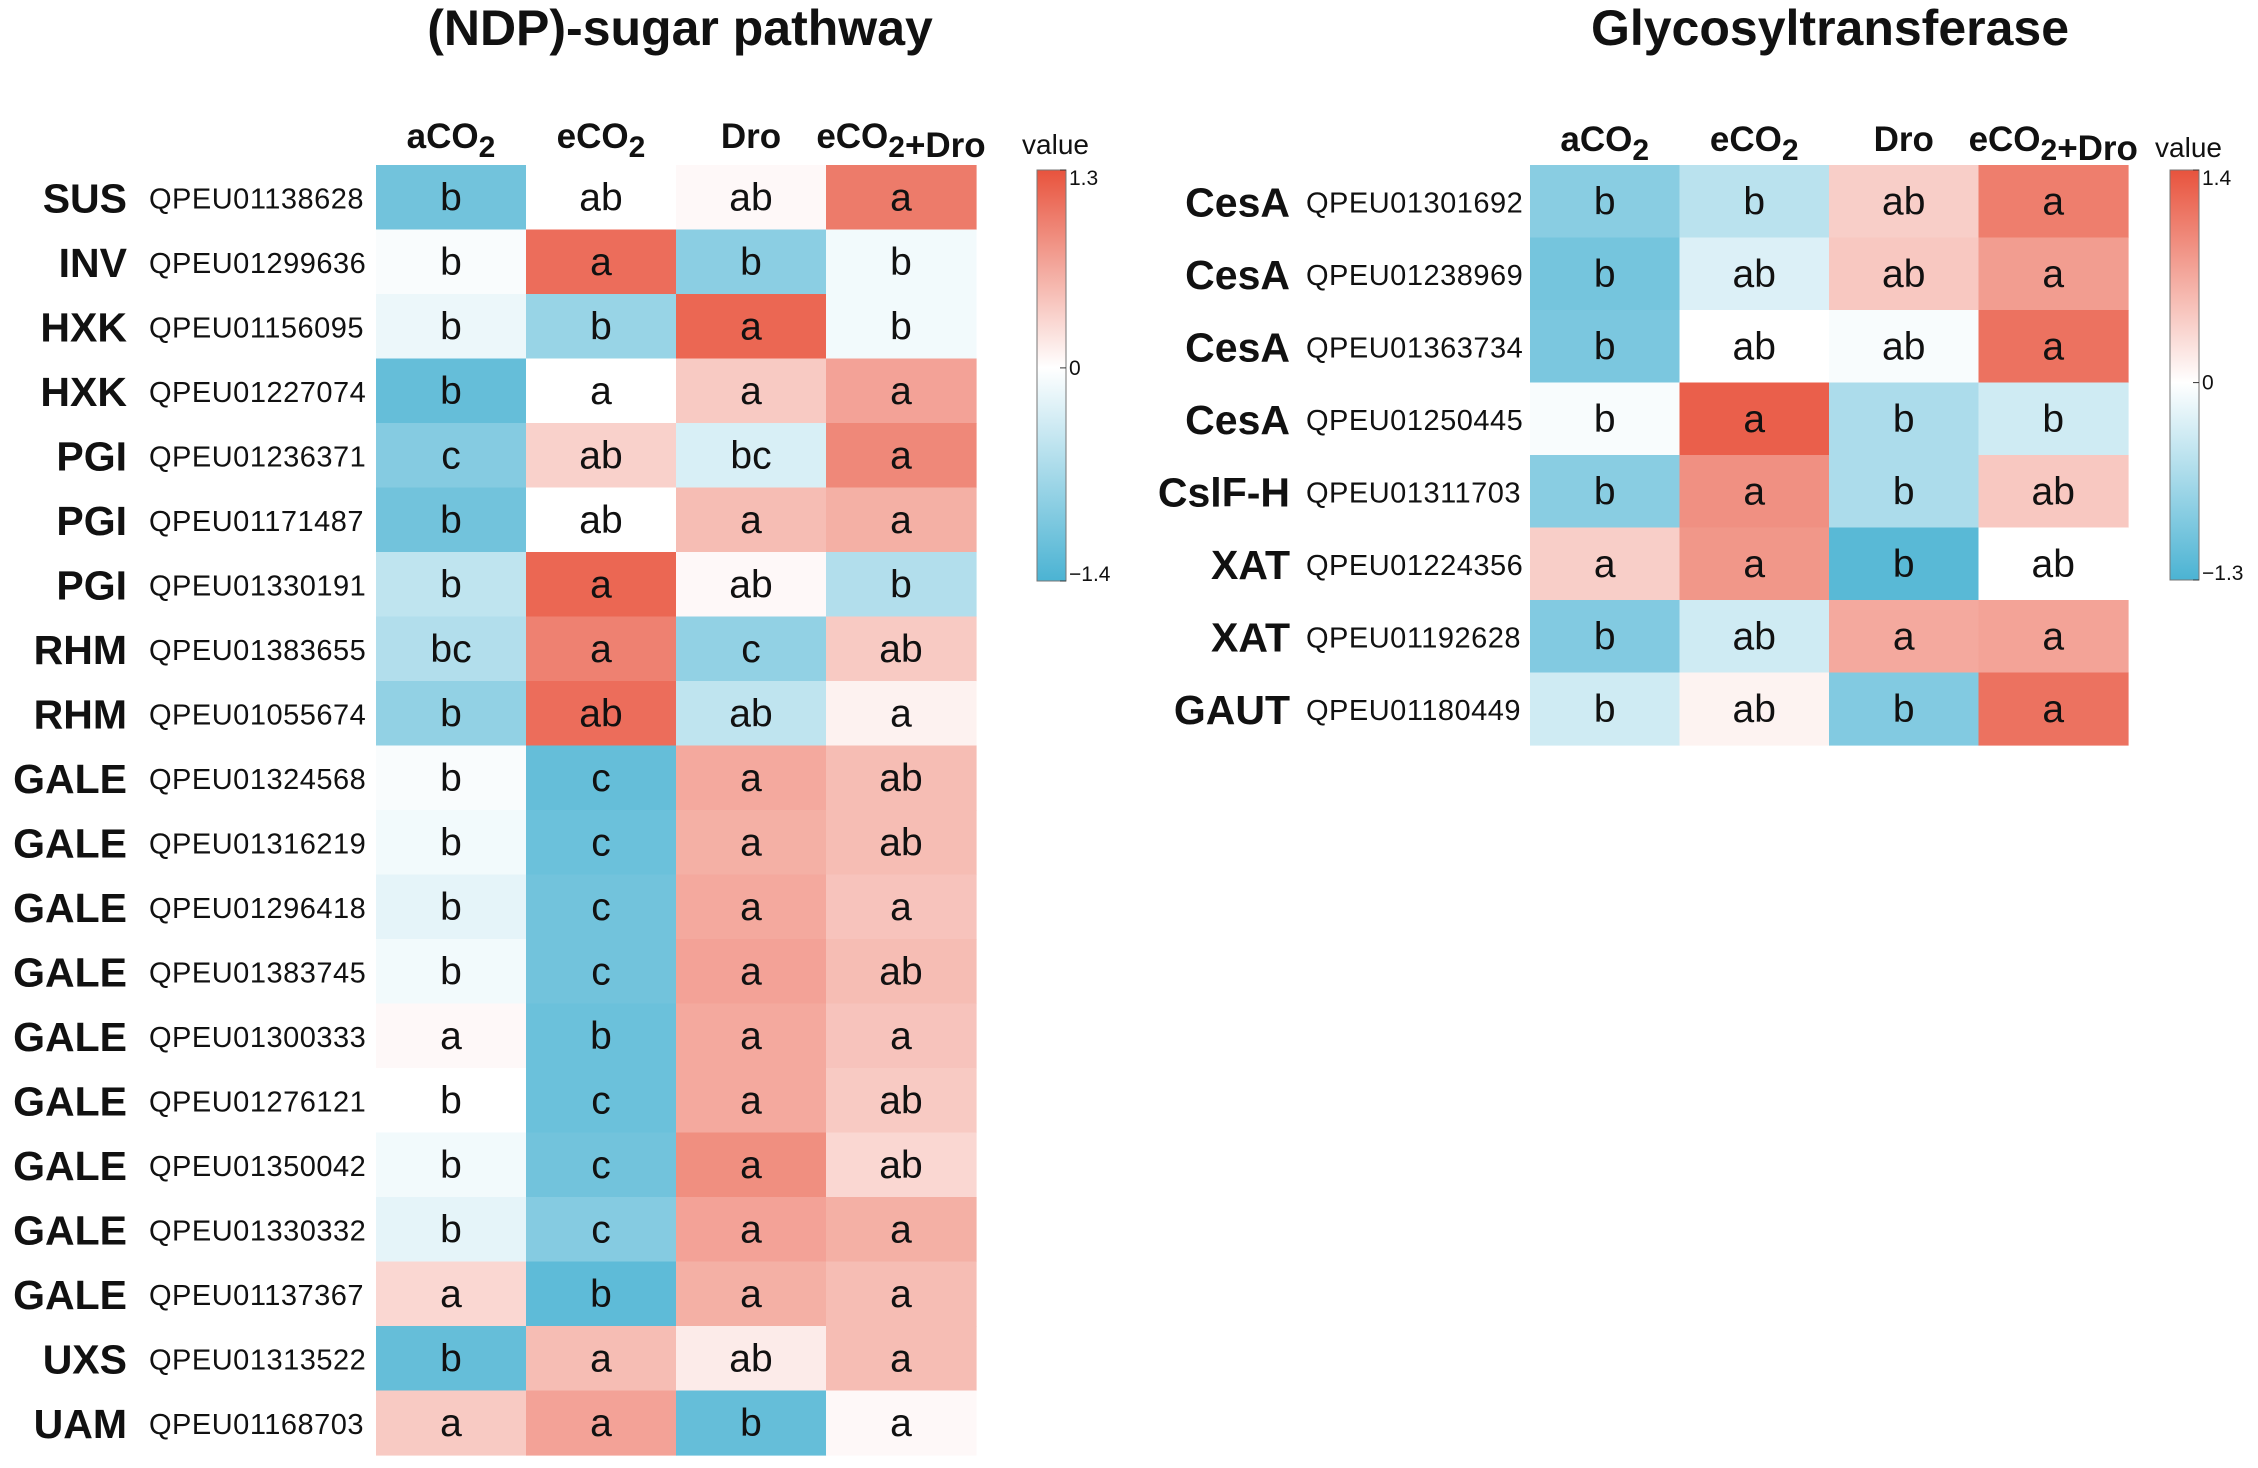  Describe the element at coordinates (1413, 711) in the screenshot. I see `accession-id: QPEU01180449` at that location.